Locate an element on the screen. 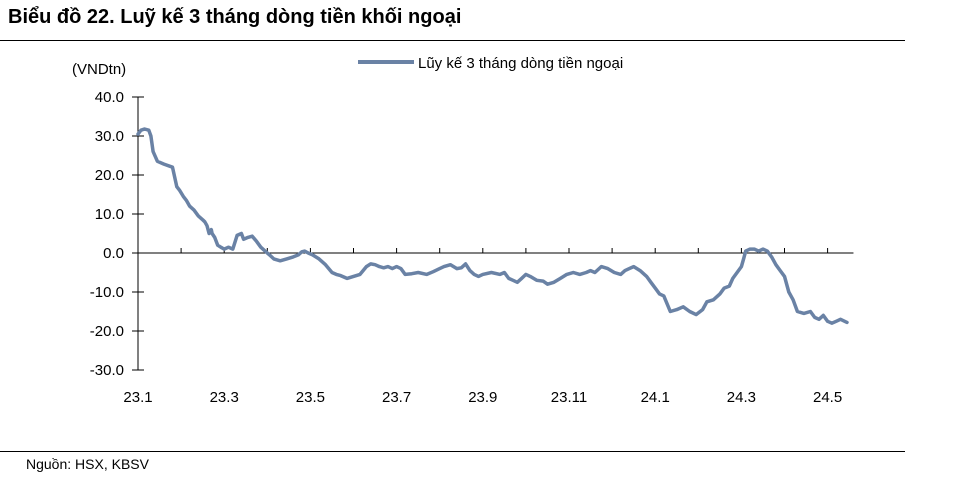 This screenshot has height=488, width=970. x-tick-label: 23.7 is located at coordinates (396, 397).